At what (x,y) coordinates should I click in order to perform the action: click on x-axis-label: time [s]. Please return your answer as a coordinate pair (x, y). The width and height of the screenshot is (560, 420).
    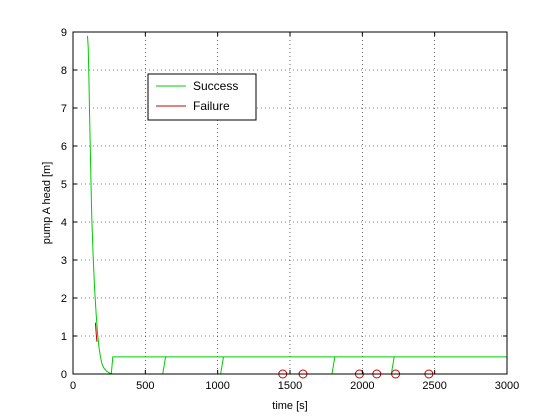
    Looking at the image, I should click on (289, 406).